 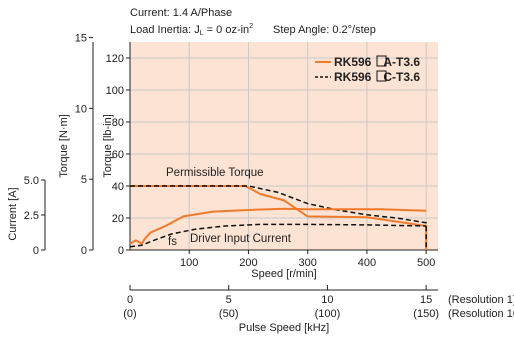 I want to click on y-tick-label: 0, so click(x=121, y=251).